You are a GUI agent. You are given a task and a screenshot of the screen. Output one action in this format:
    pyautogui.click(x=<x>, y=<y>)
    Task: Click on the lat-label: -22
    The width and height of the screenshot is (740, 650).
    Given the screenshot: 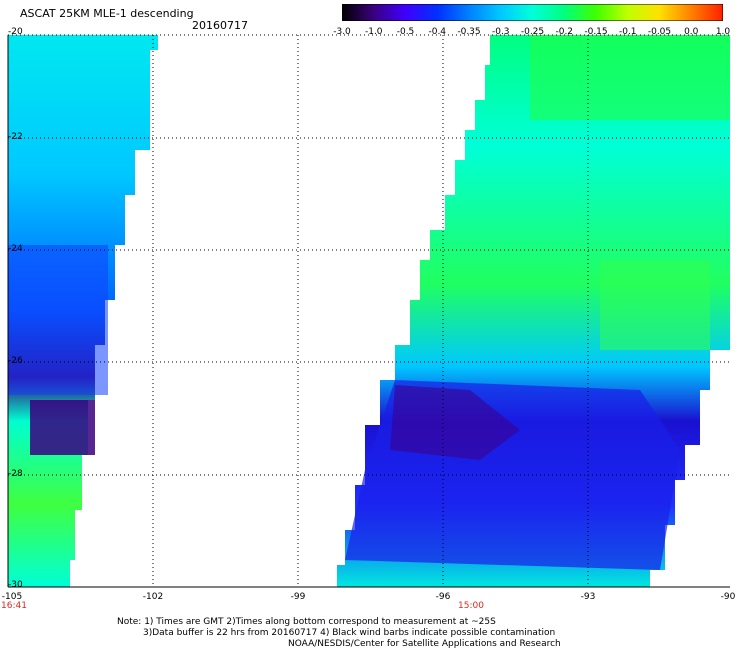 What is the action you would take?
    pyautogui.click(x=15, y=137)
    